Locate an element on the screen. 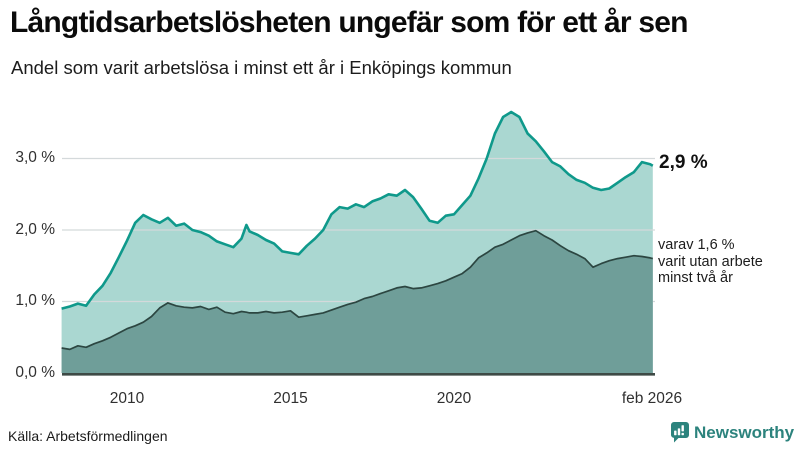 Image resolution: width=800 pixels, height=450 pixels. y-axis-tick-0: 0,0 % is located at coordinates (35, 372).